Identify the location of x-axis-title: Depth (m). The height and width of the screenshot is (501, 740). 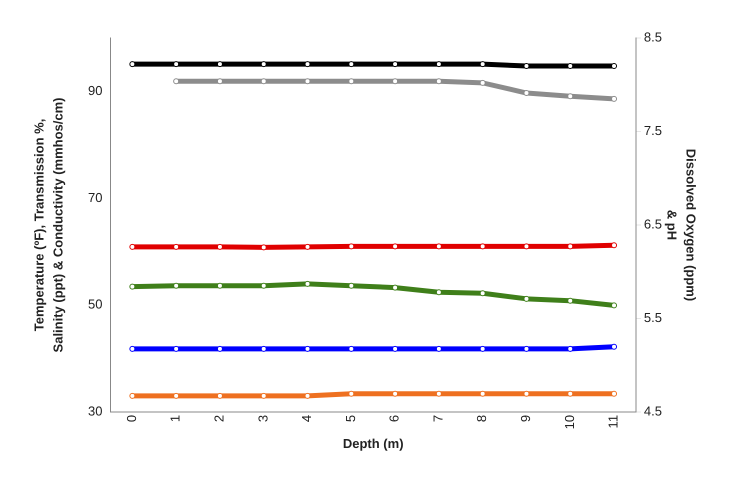
(373, 443).